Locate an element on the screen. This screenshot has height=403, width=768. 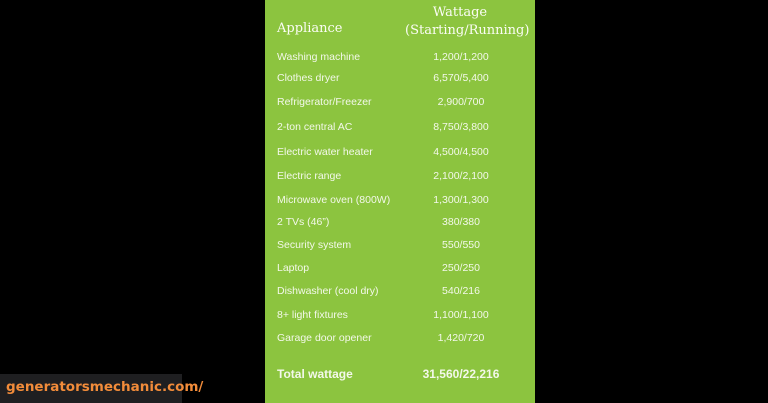
total-row: Total wattage 31,560/22,216 is located at coordinates (400, 375).